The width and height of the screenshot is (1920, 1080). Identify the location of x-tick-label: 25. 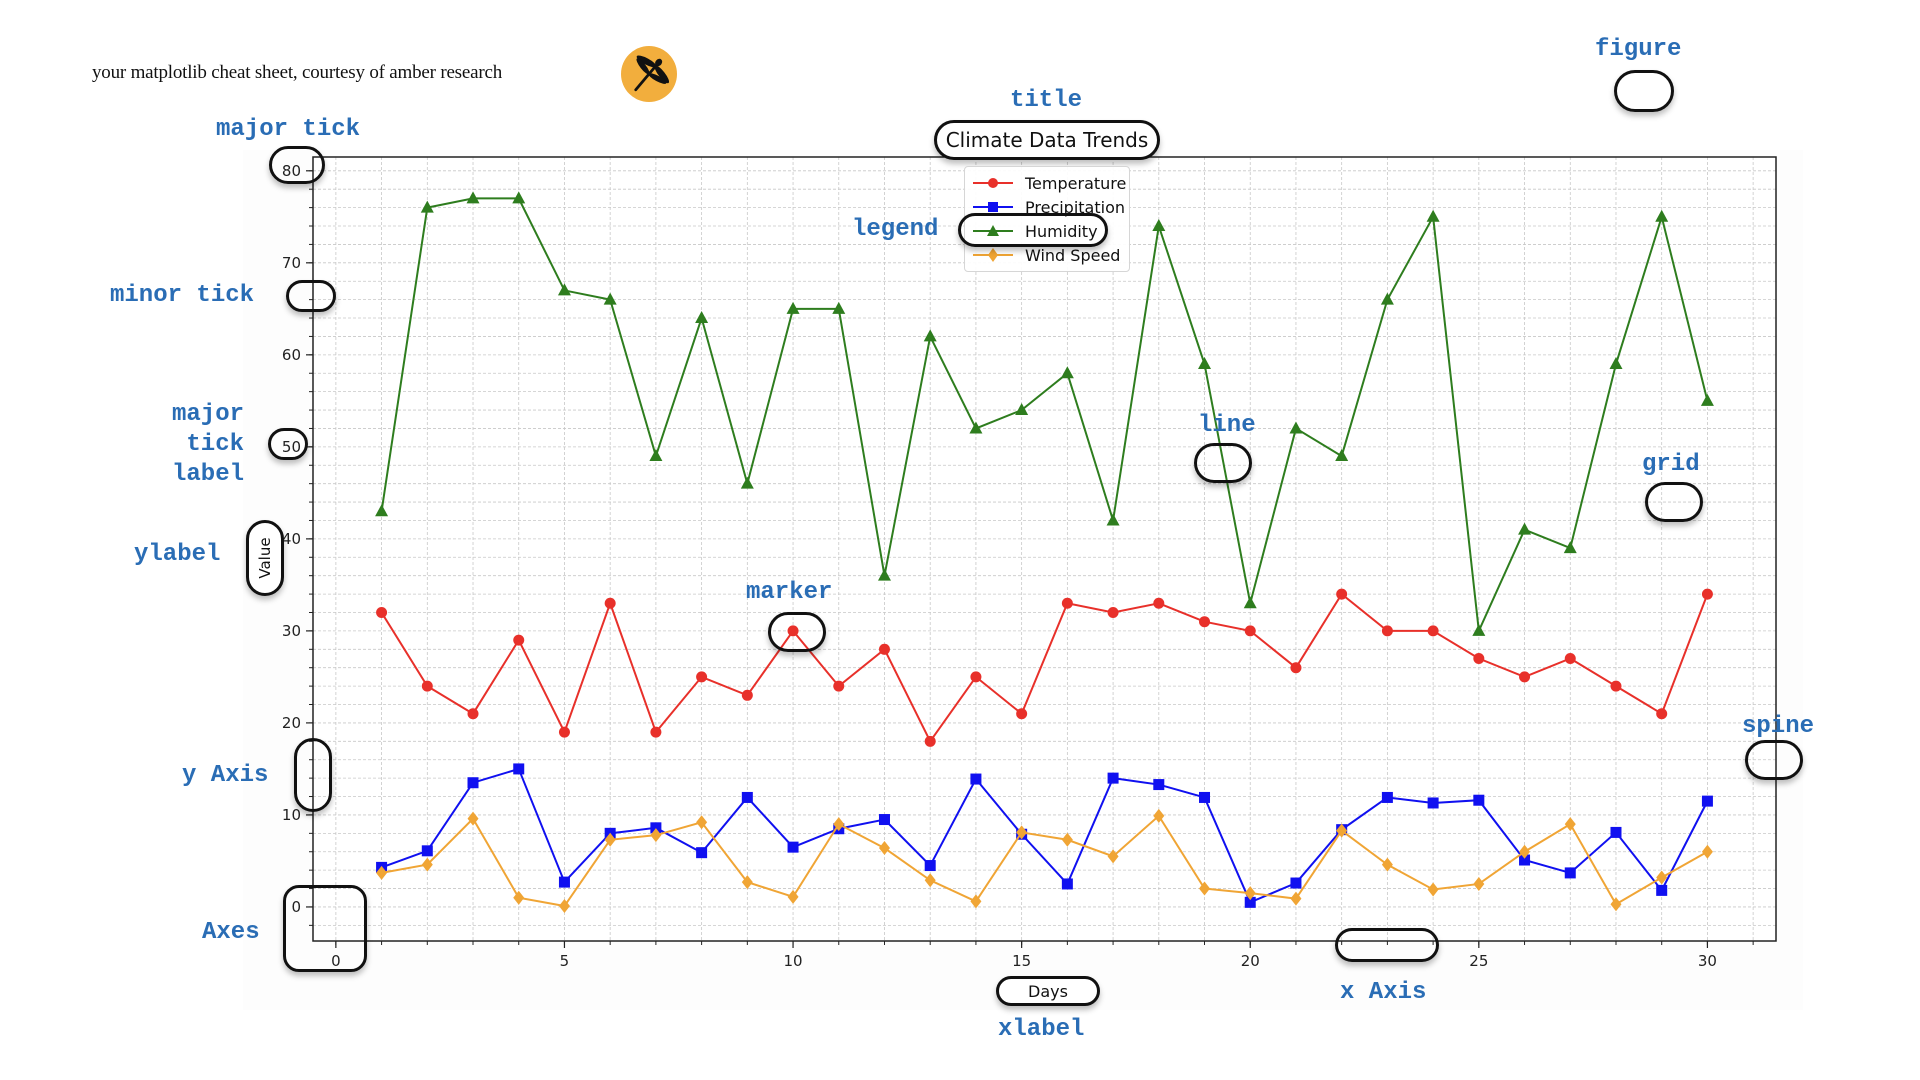
(1478, 961).